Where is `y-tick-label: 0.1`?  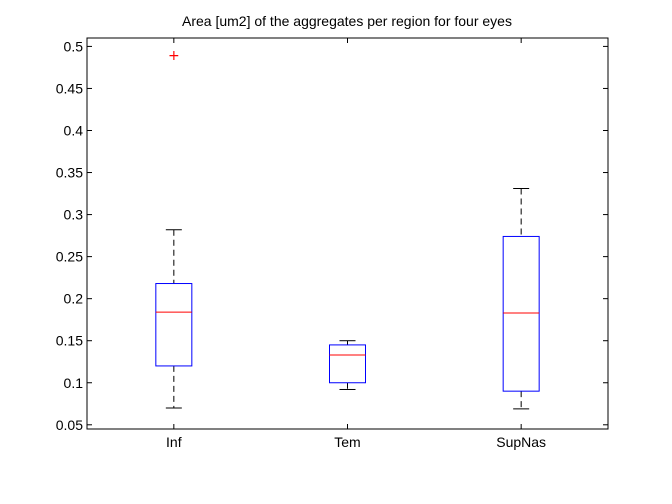 y-tick-label: 0.1 is located at coordinates (74, 383).